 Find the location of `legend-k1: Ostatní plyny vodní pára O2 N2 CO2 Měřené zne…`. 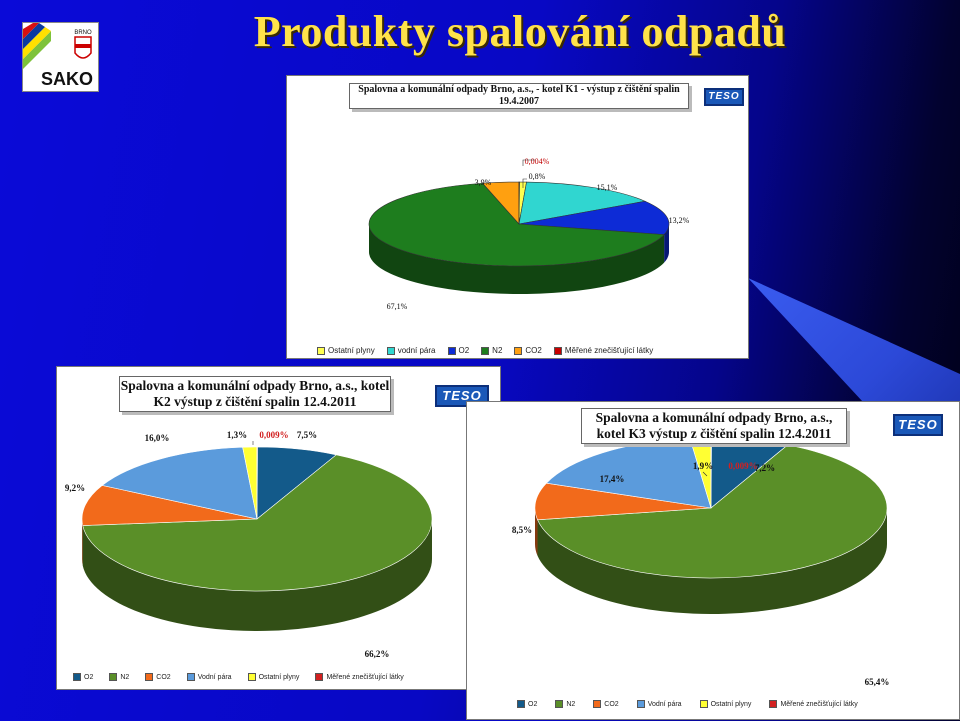

legend-k1: Ostatní plyny vodní pára O2 N2 CO2 Měřené zne… is located at coordinates (485, 350).